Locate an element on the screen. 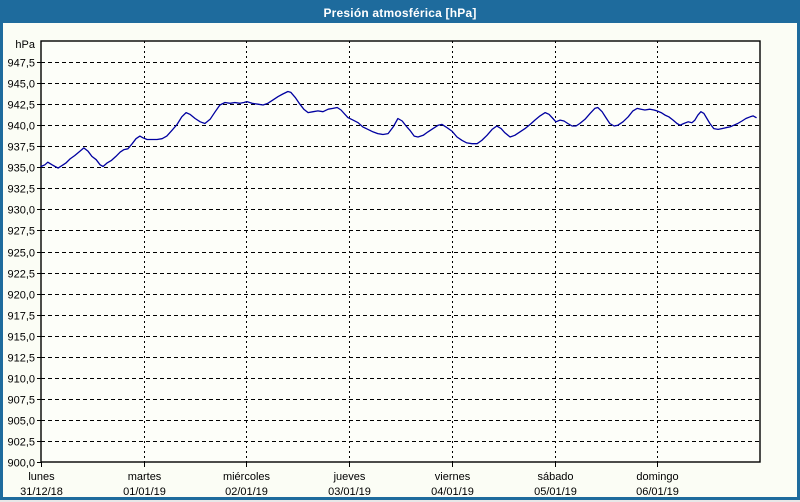  x-date-label: 31/12/18 is located at coordinates (41, 491).